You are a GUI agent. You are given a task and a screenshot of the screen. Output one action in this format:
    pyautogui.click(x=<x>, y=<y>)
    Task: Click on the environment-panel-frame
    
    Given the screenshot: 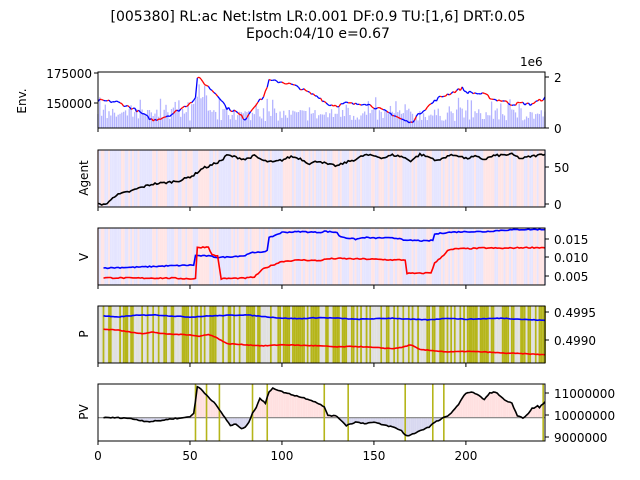 What is the action you would take?
    pyautogui.click(x=321, y=100)
    